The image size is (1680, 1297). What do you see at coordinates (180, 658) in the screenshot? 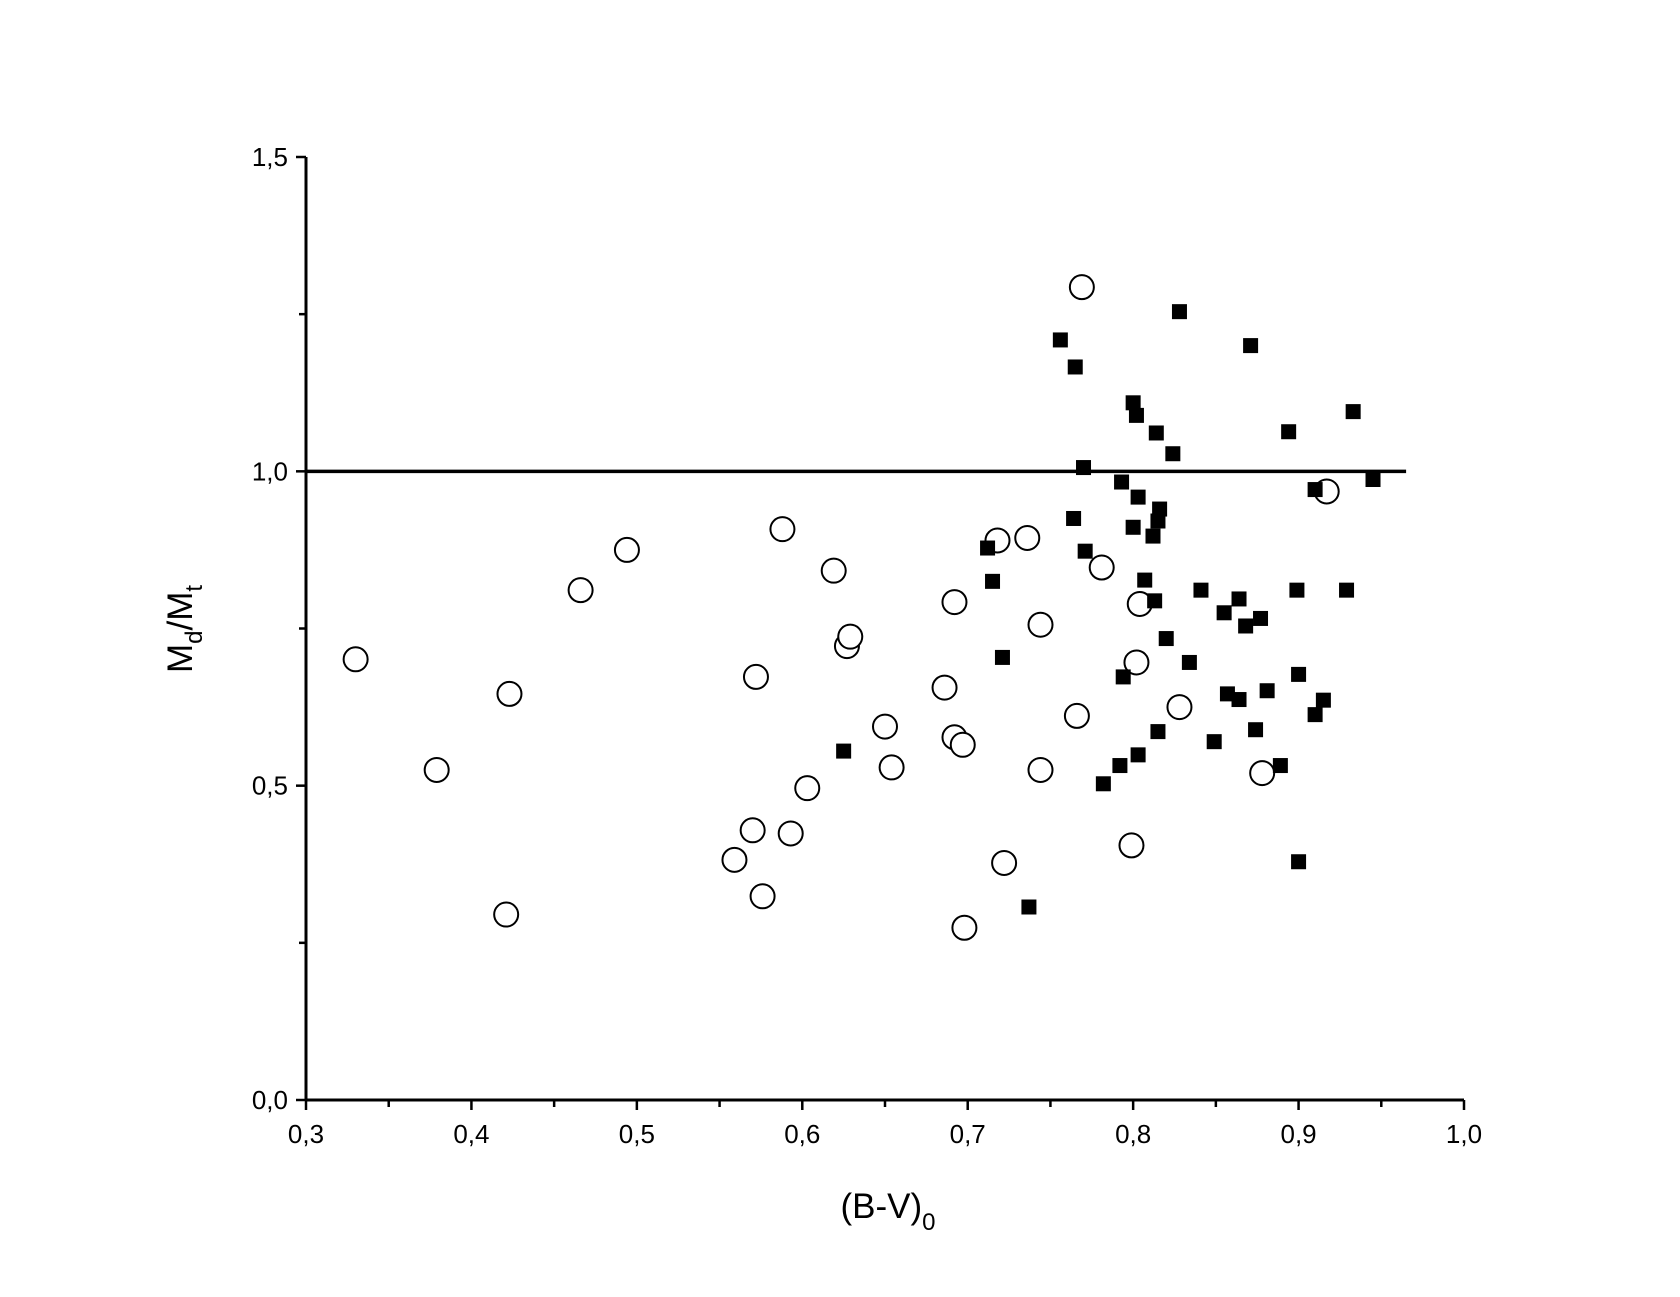
I see `y-axis-label-main: M` at bounding box center [180, 658].